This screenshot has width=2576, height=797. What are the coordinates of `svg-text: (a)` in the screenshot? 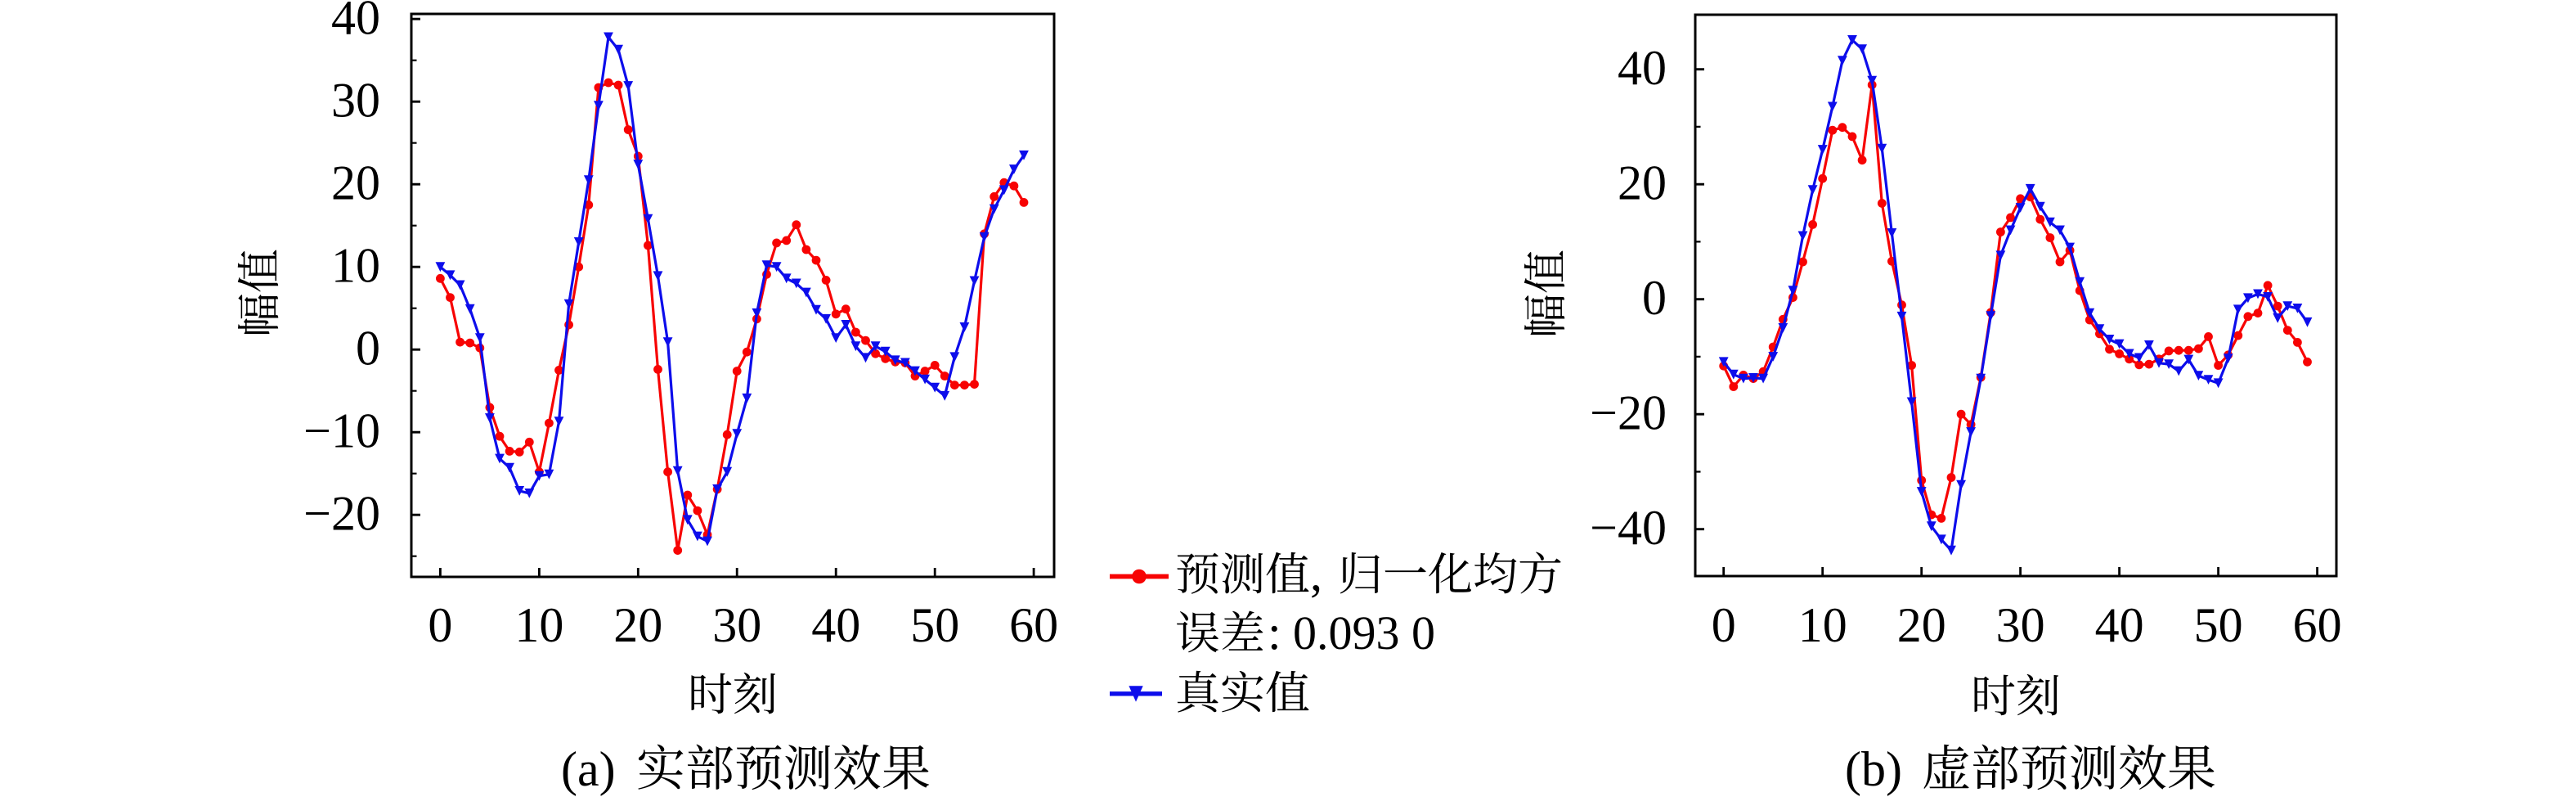 It's located at (588, 769).